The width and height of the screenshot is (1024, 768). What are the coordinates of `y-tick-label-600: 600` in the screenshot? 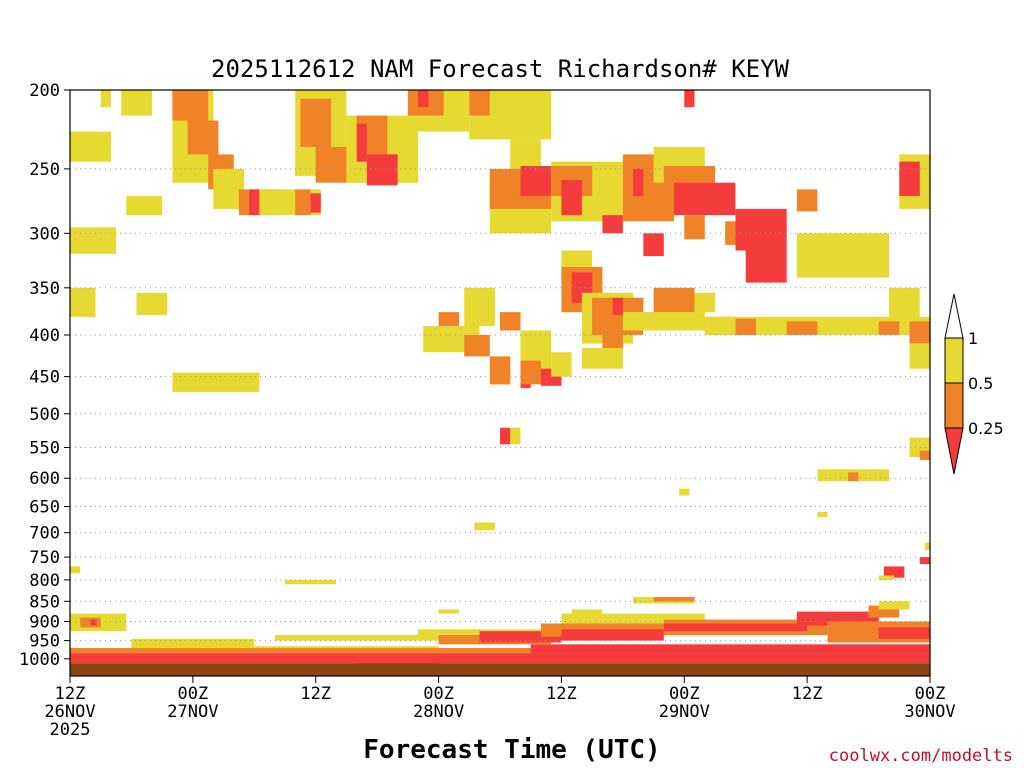 It's located at (44, 479).